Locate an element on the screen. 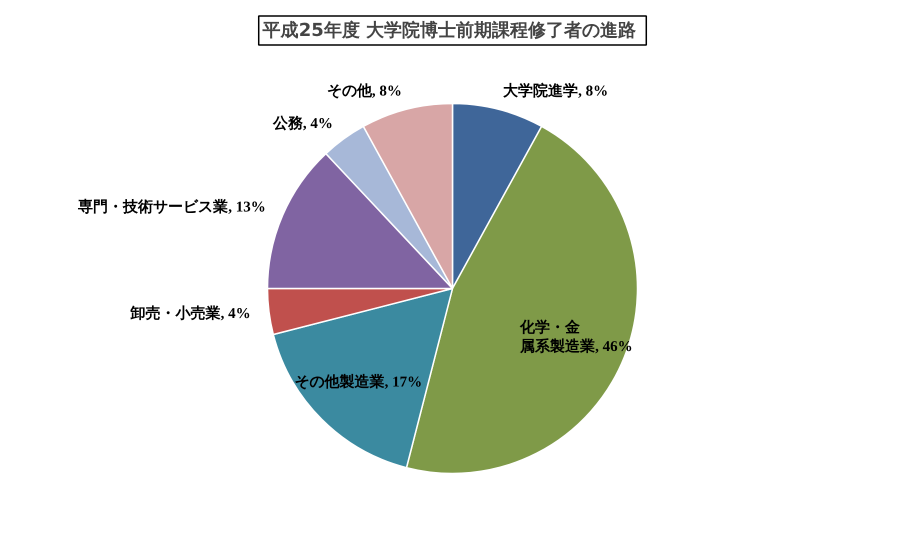 The height and width of the screenshot is (536, 904). slice-label: 専門・技術サービス業, 13% is located at coordinates (171, 207).